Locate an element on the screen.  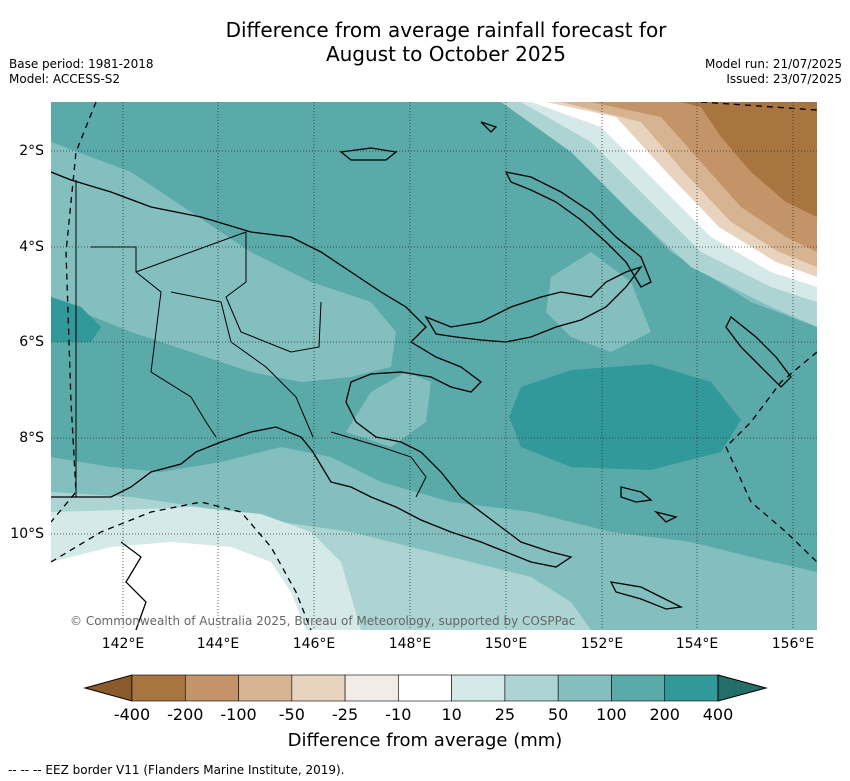
lon-label-146e: 146°E is located at coordinates (314, 644).